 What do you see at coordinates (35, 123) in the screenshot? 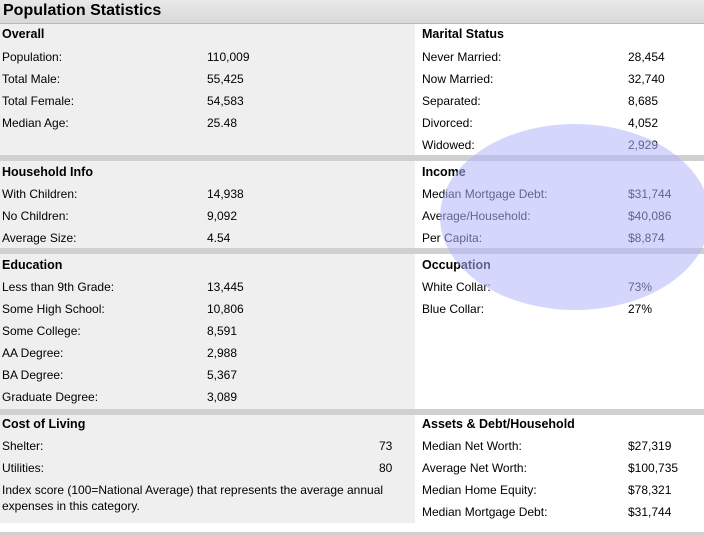
I see `row-label: Median Age:` at bounding box center [35, 123].